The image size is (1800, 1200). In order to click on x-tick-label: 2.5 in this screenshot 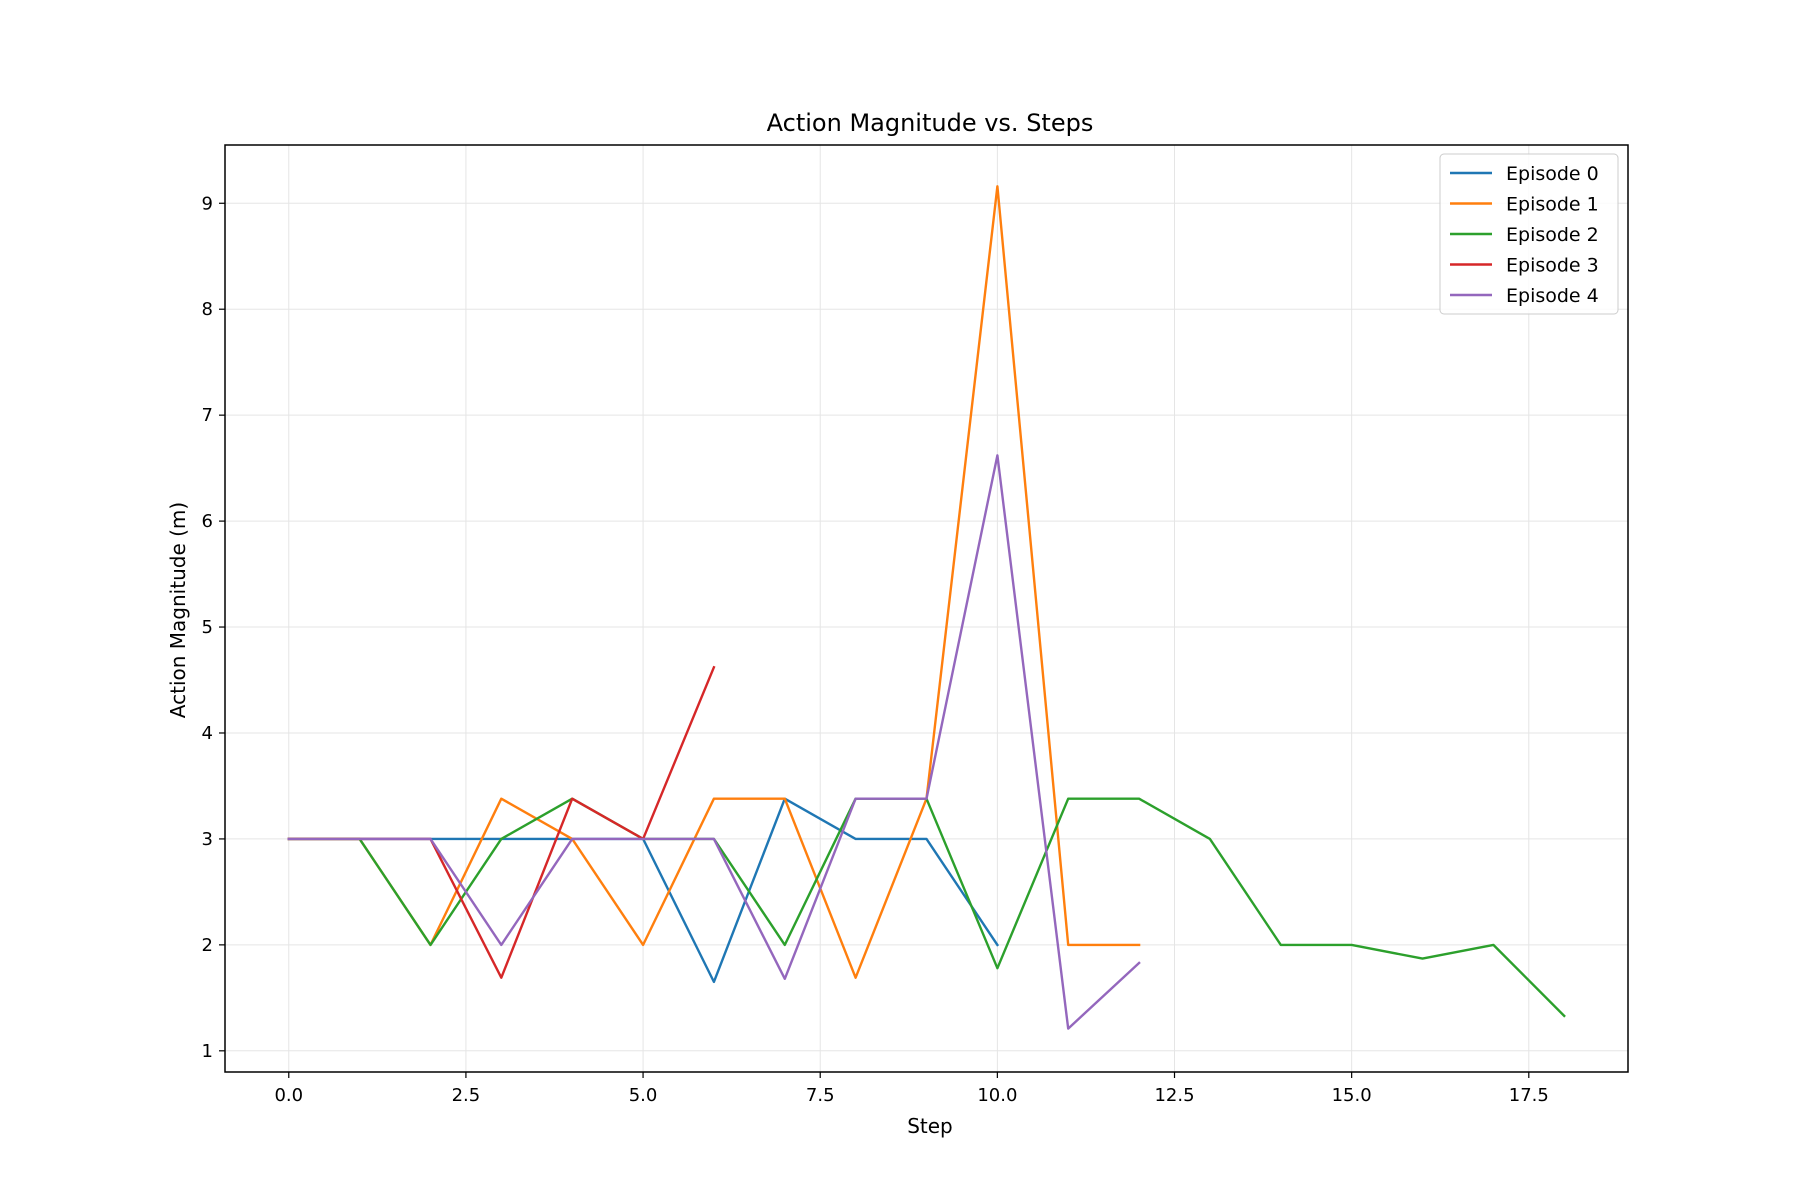, I will do `click(466, 1095)`.